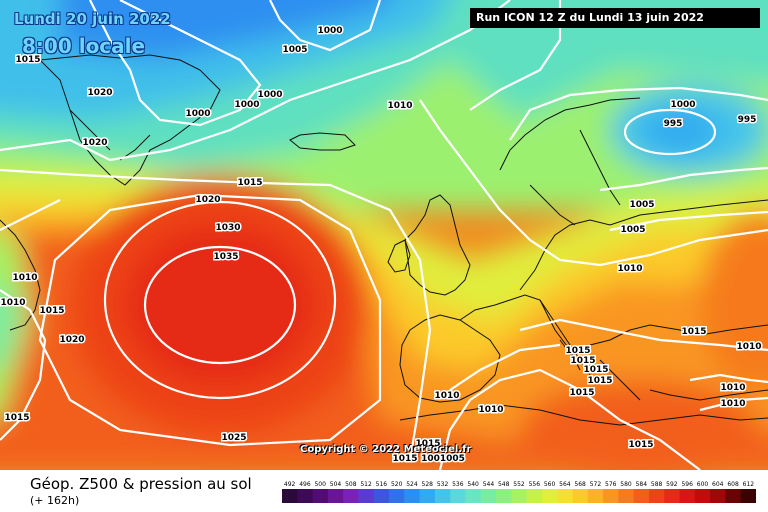 The height and width of the screenshot is (512, 768). I want to click on scale-tick-label: 536, so click(458, 484).